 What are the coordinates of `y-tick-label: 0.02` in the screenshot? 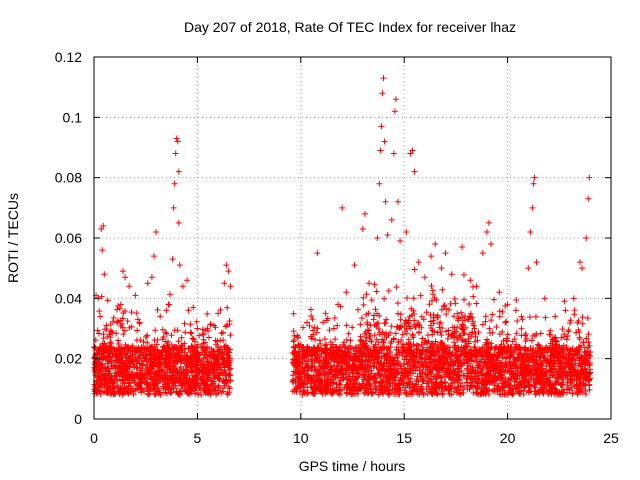 It's located at (68, 359).